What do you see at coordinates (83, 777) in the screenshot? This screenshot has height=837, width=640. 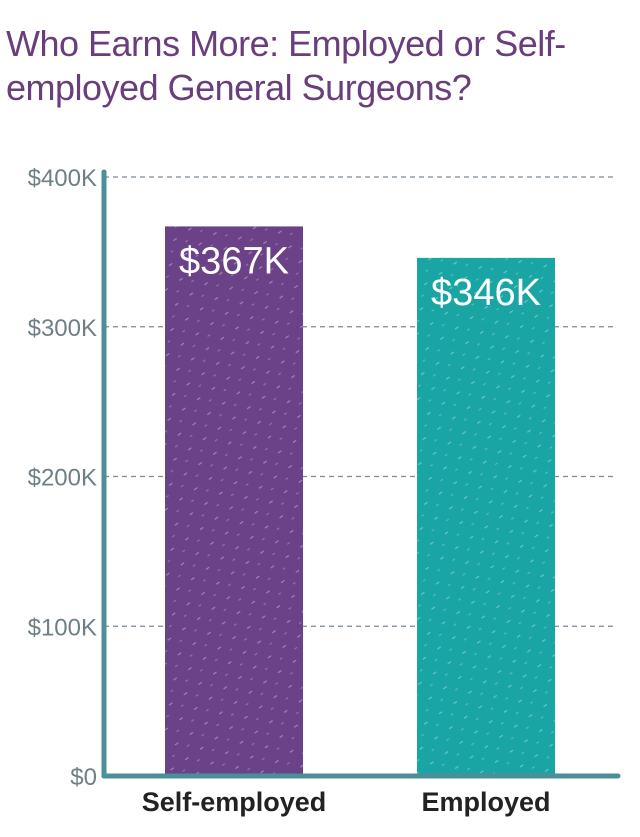 I see `y-tick-label: $0` at bounding box center [83, 777].